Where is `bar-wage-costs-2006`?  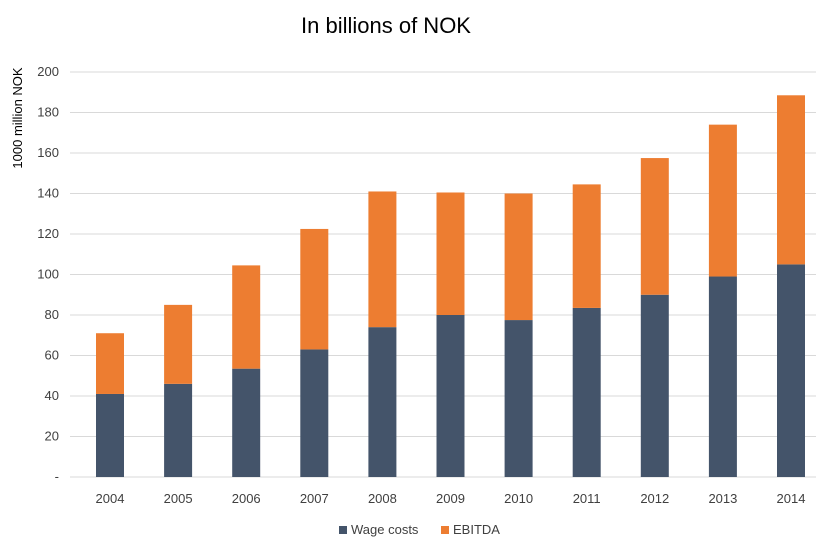
bar-wage-costs-2006 is located at coordinates (246, 422).